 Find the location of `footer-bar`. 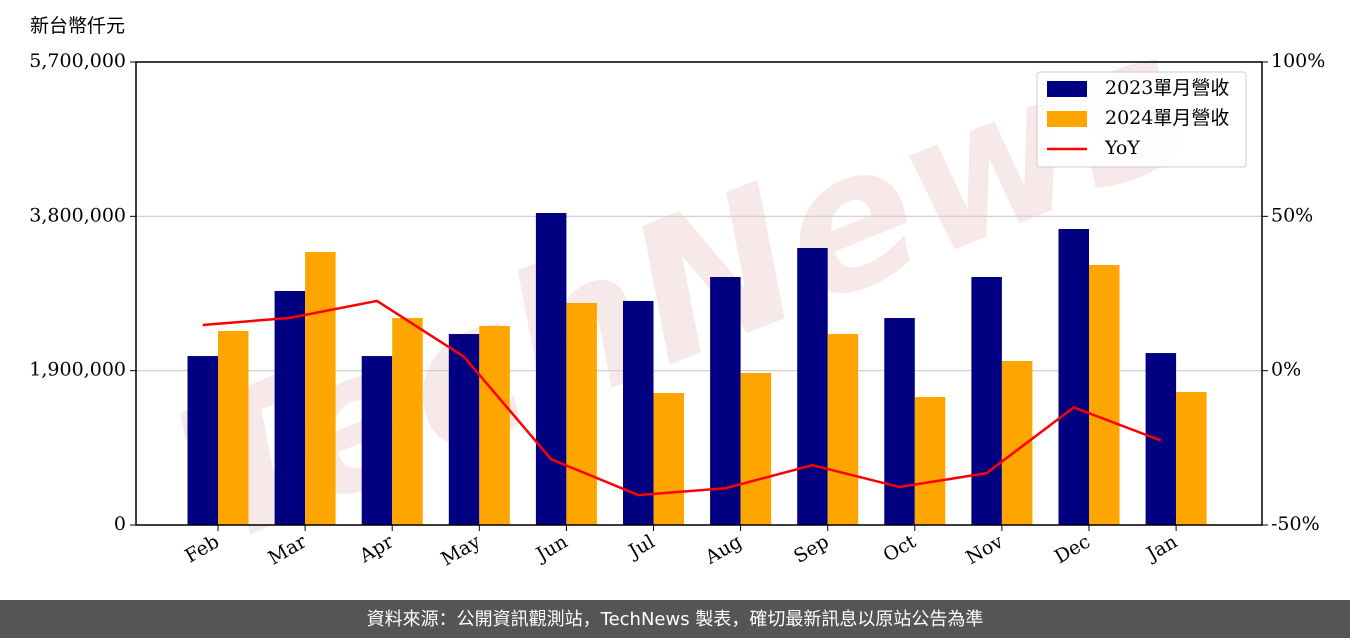

footer-bar is located at coordinates (675, 619).